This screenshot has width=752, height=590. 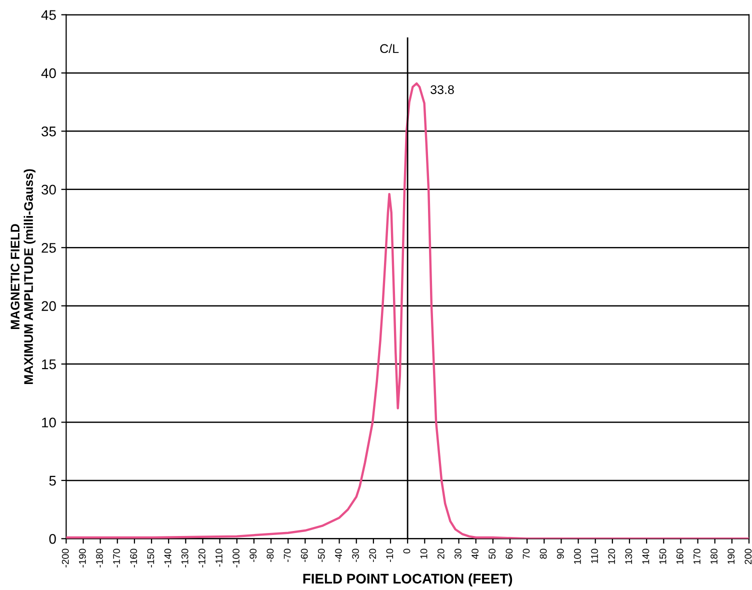 What do you see at coordinates (355, 555) in the screenshot?
I see `x-tick-label: -30` at bounding box center [355, 555].